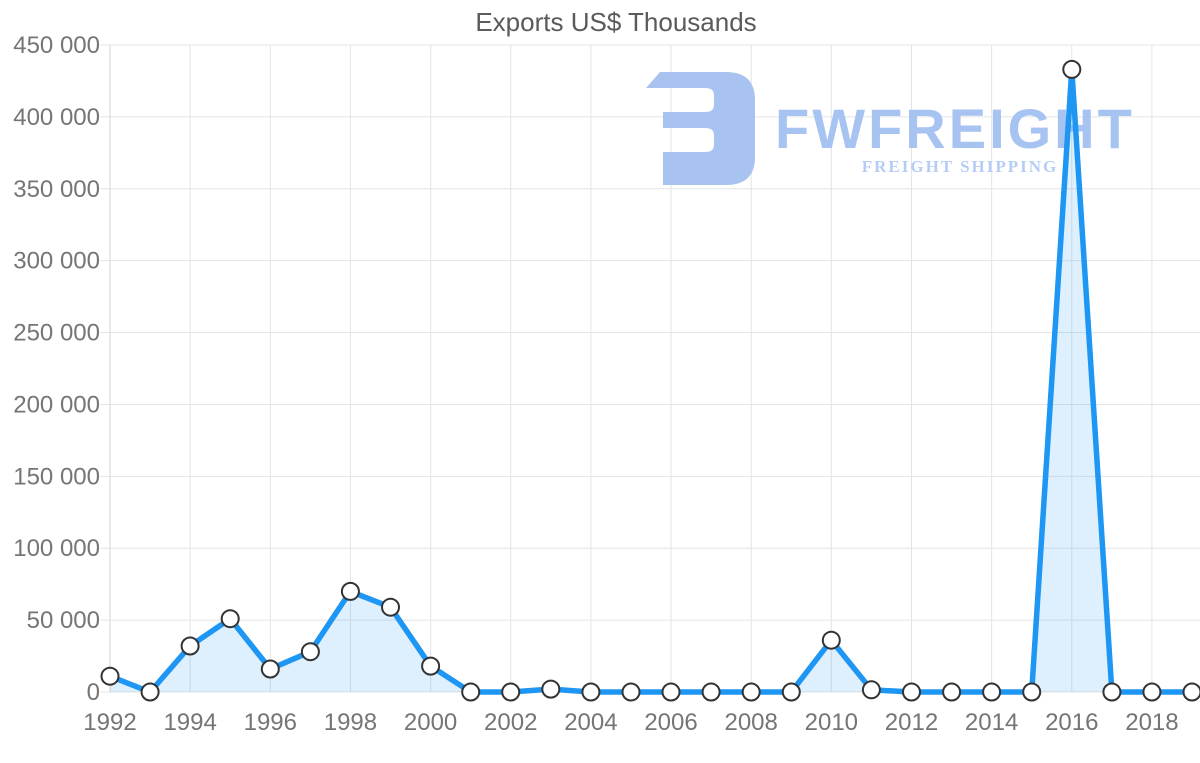 The image size is (1200, 763). What do you see at coordinates (56, 333) in the screenshot?
I see `y-axis-label: 250 000` at bounding box center [56, 333].